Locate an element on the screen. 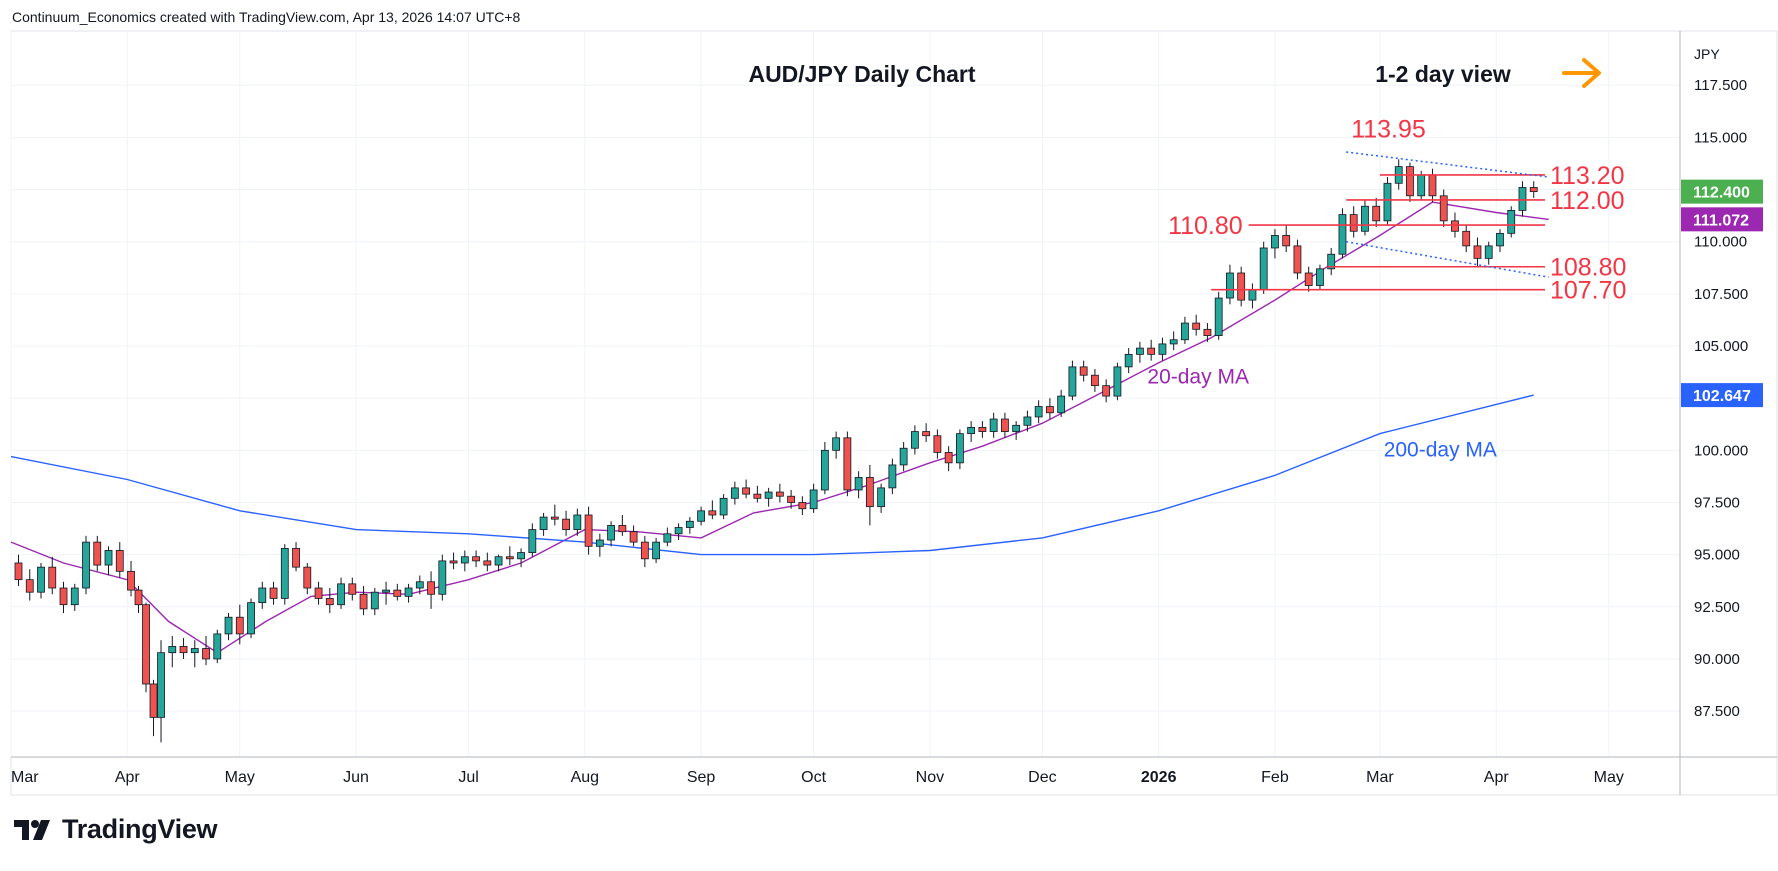 The image size is (1778, 871). price-tag: 102.647 is located at coordinates (1722, 395).